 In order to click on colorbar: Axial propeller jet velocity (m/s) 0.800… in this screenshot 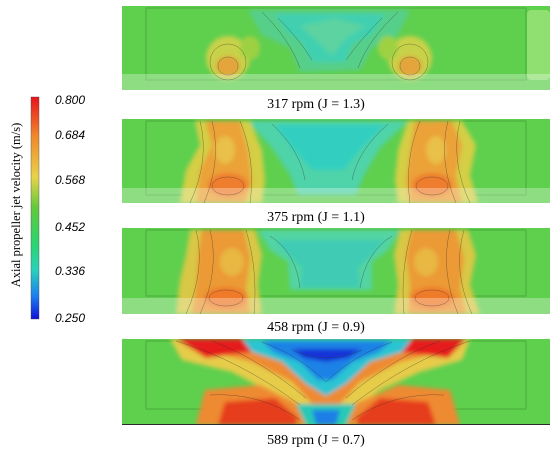, I will do `click(47, 209)`.